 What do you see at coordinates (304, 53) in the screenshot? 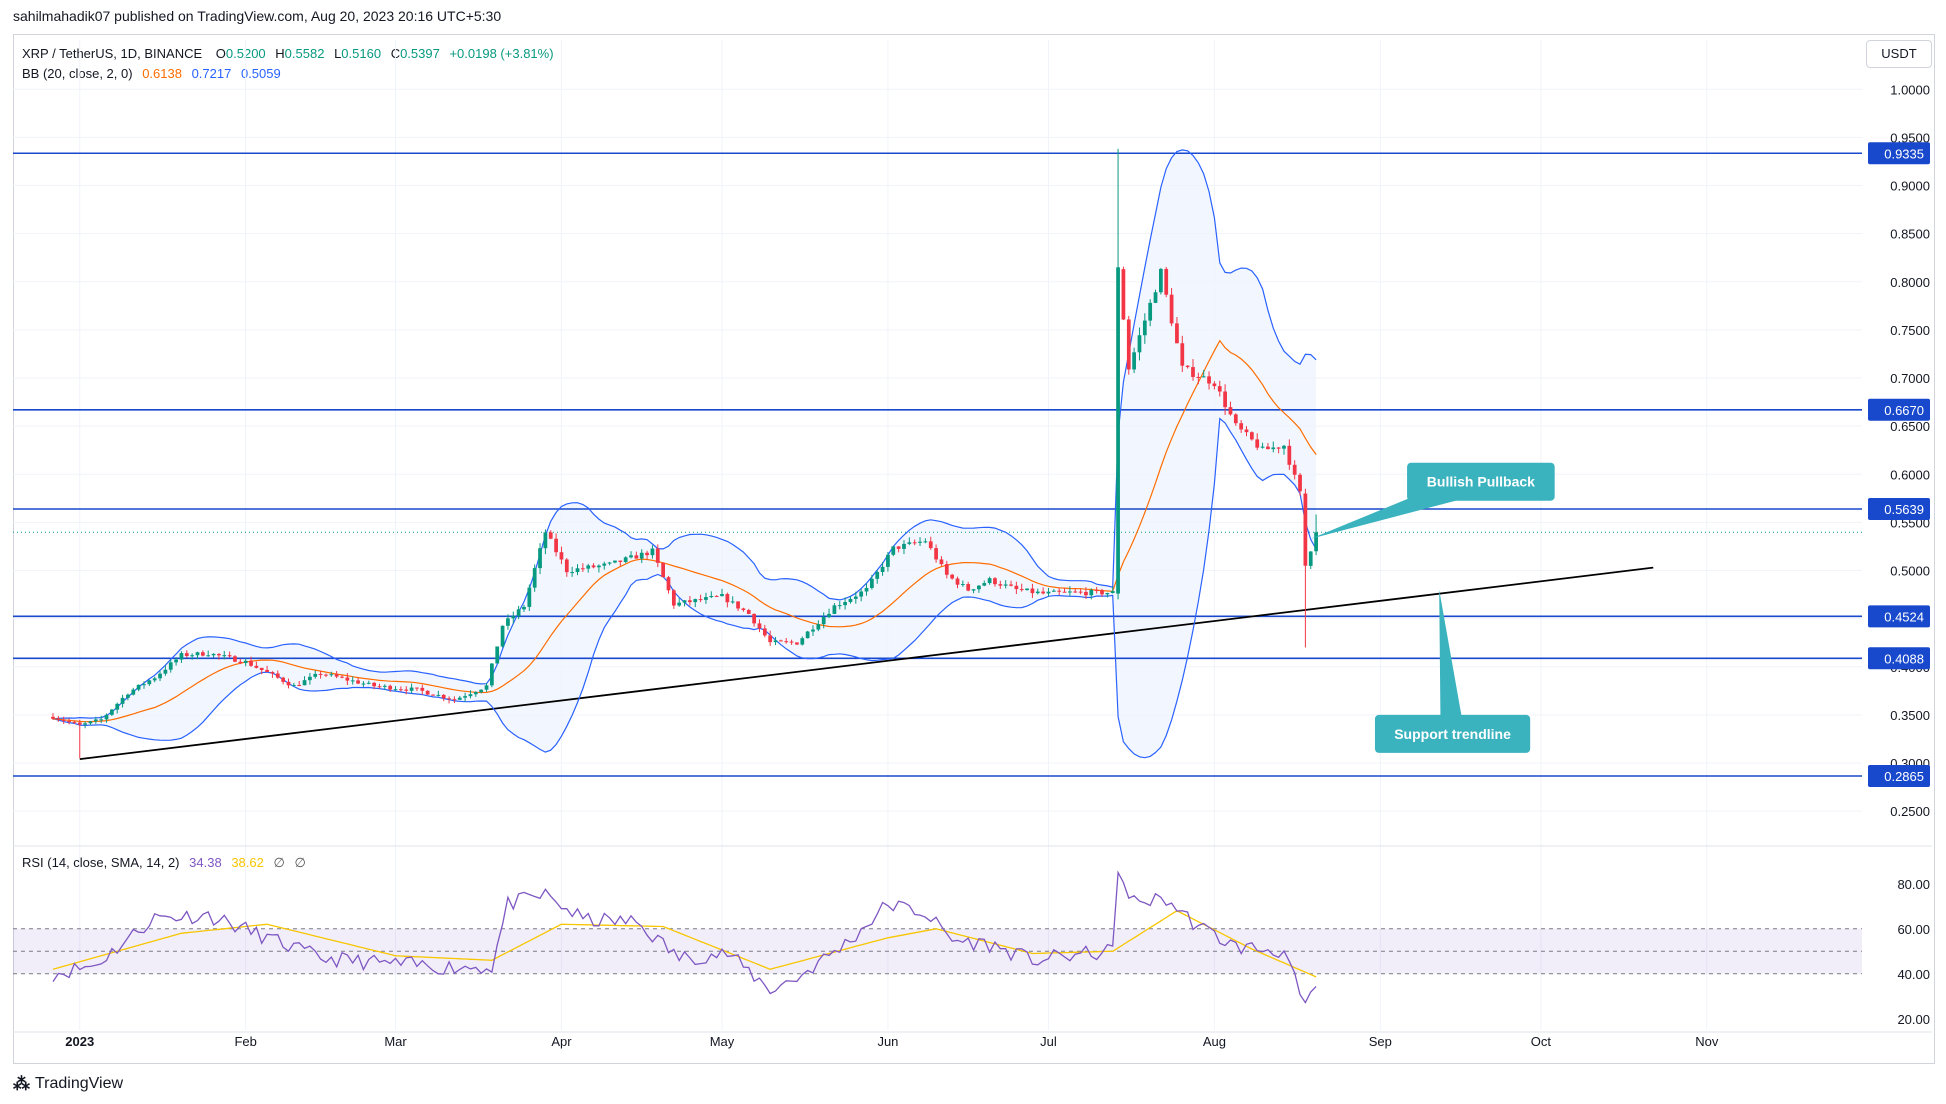
I see `high-value: 0.5582` at bounding box center [304, 53].